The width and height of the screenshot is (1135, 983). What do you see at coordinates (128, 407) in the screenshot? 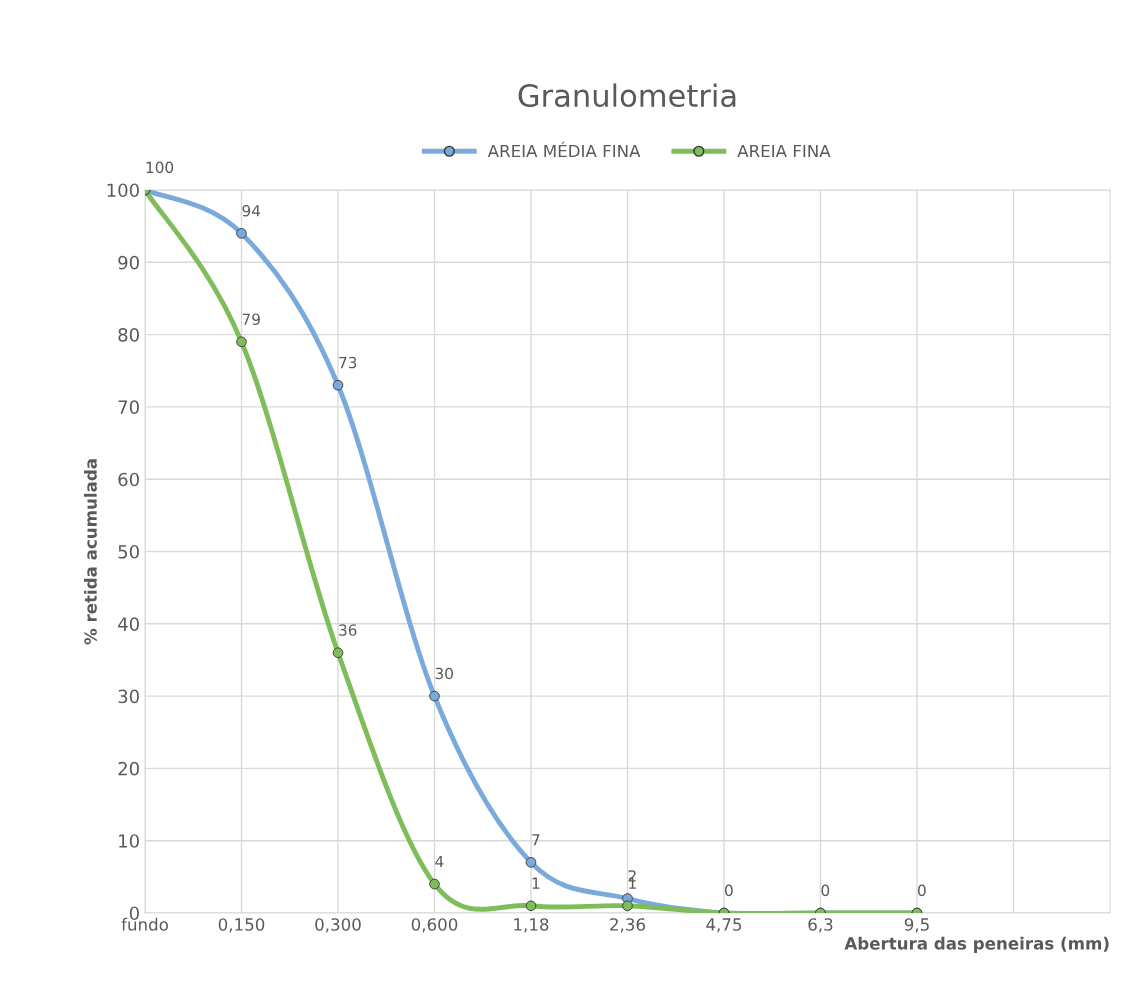
I see `y-tick-label: 70` at bounding box center [128, 407].